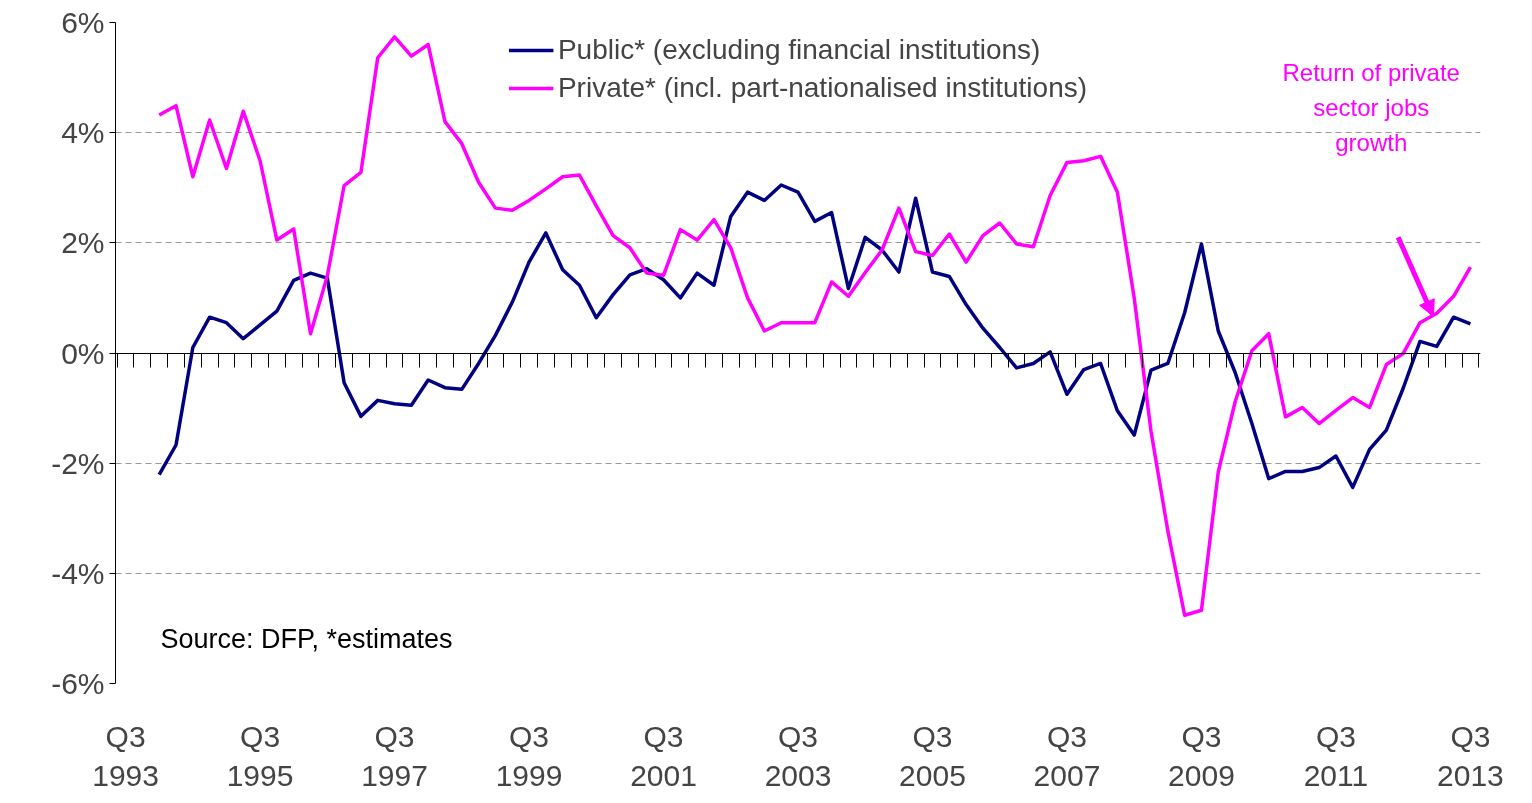 Image resolution: width=1532 pixels, height=803 pixels. I want to click on y-tick-label: 0%, so click(83, 353).